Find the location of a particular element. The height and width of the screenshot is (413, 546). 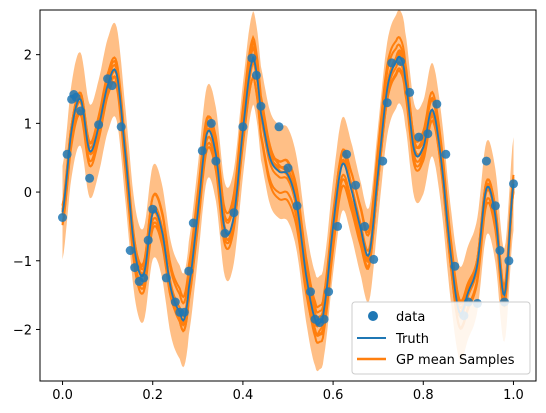

x-tick-label: 0.8 is located at coordinates (423, 395).